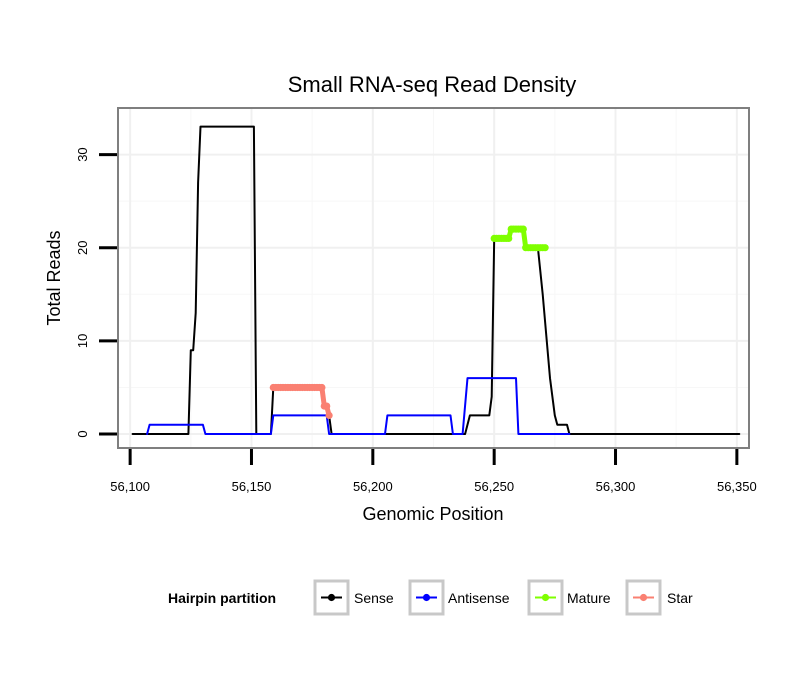  Describe the element at coordinates (374, 598) in the screenshot. I see `legend-label: Sense` at that location.